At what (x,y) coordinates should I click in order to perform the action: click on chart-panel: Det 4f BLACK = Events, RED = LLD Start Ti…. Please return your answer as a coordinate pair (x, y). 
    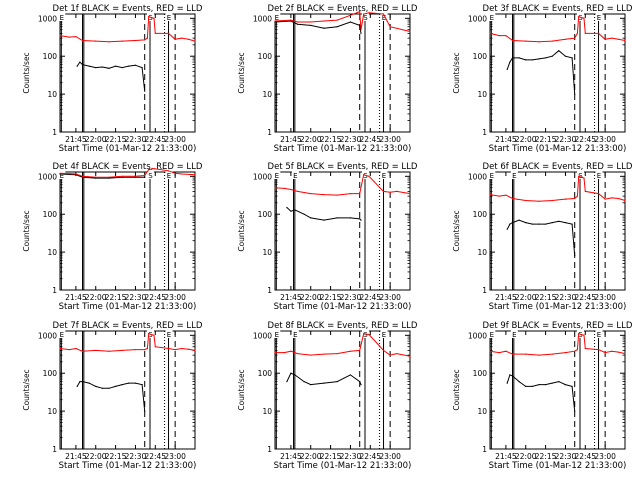
    Looking at the image, I should click on (112, 237).